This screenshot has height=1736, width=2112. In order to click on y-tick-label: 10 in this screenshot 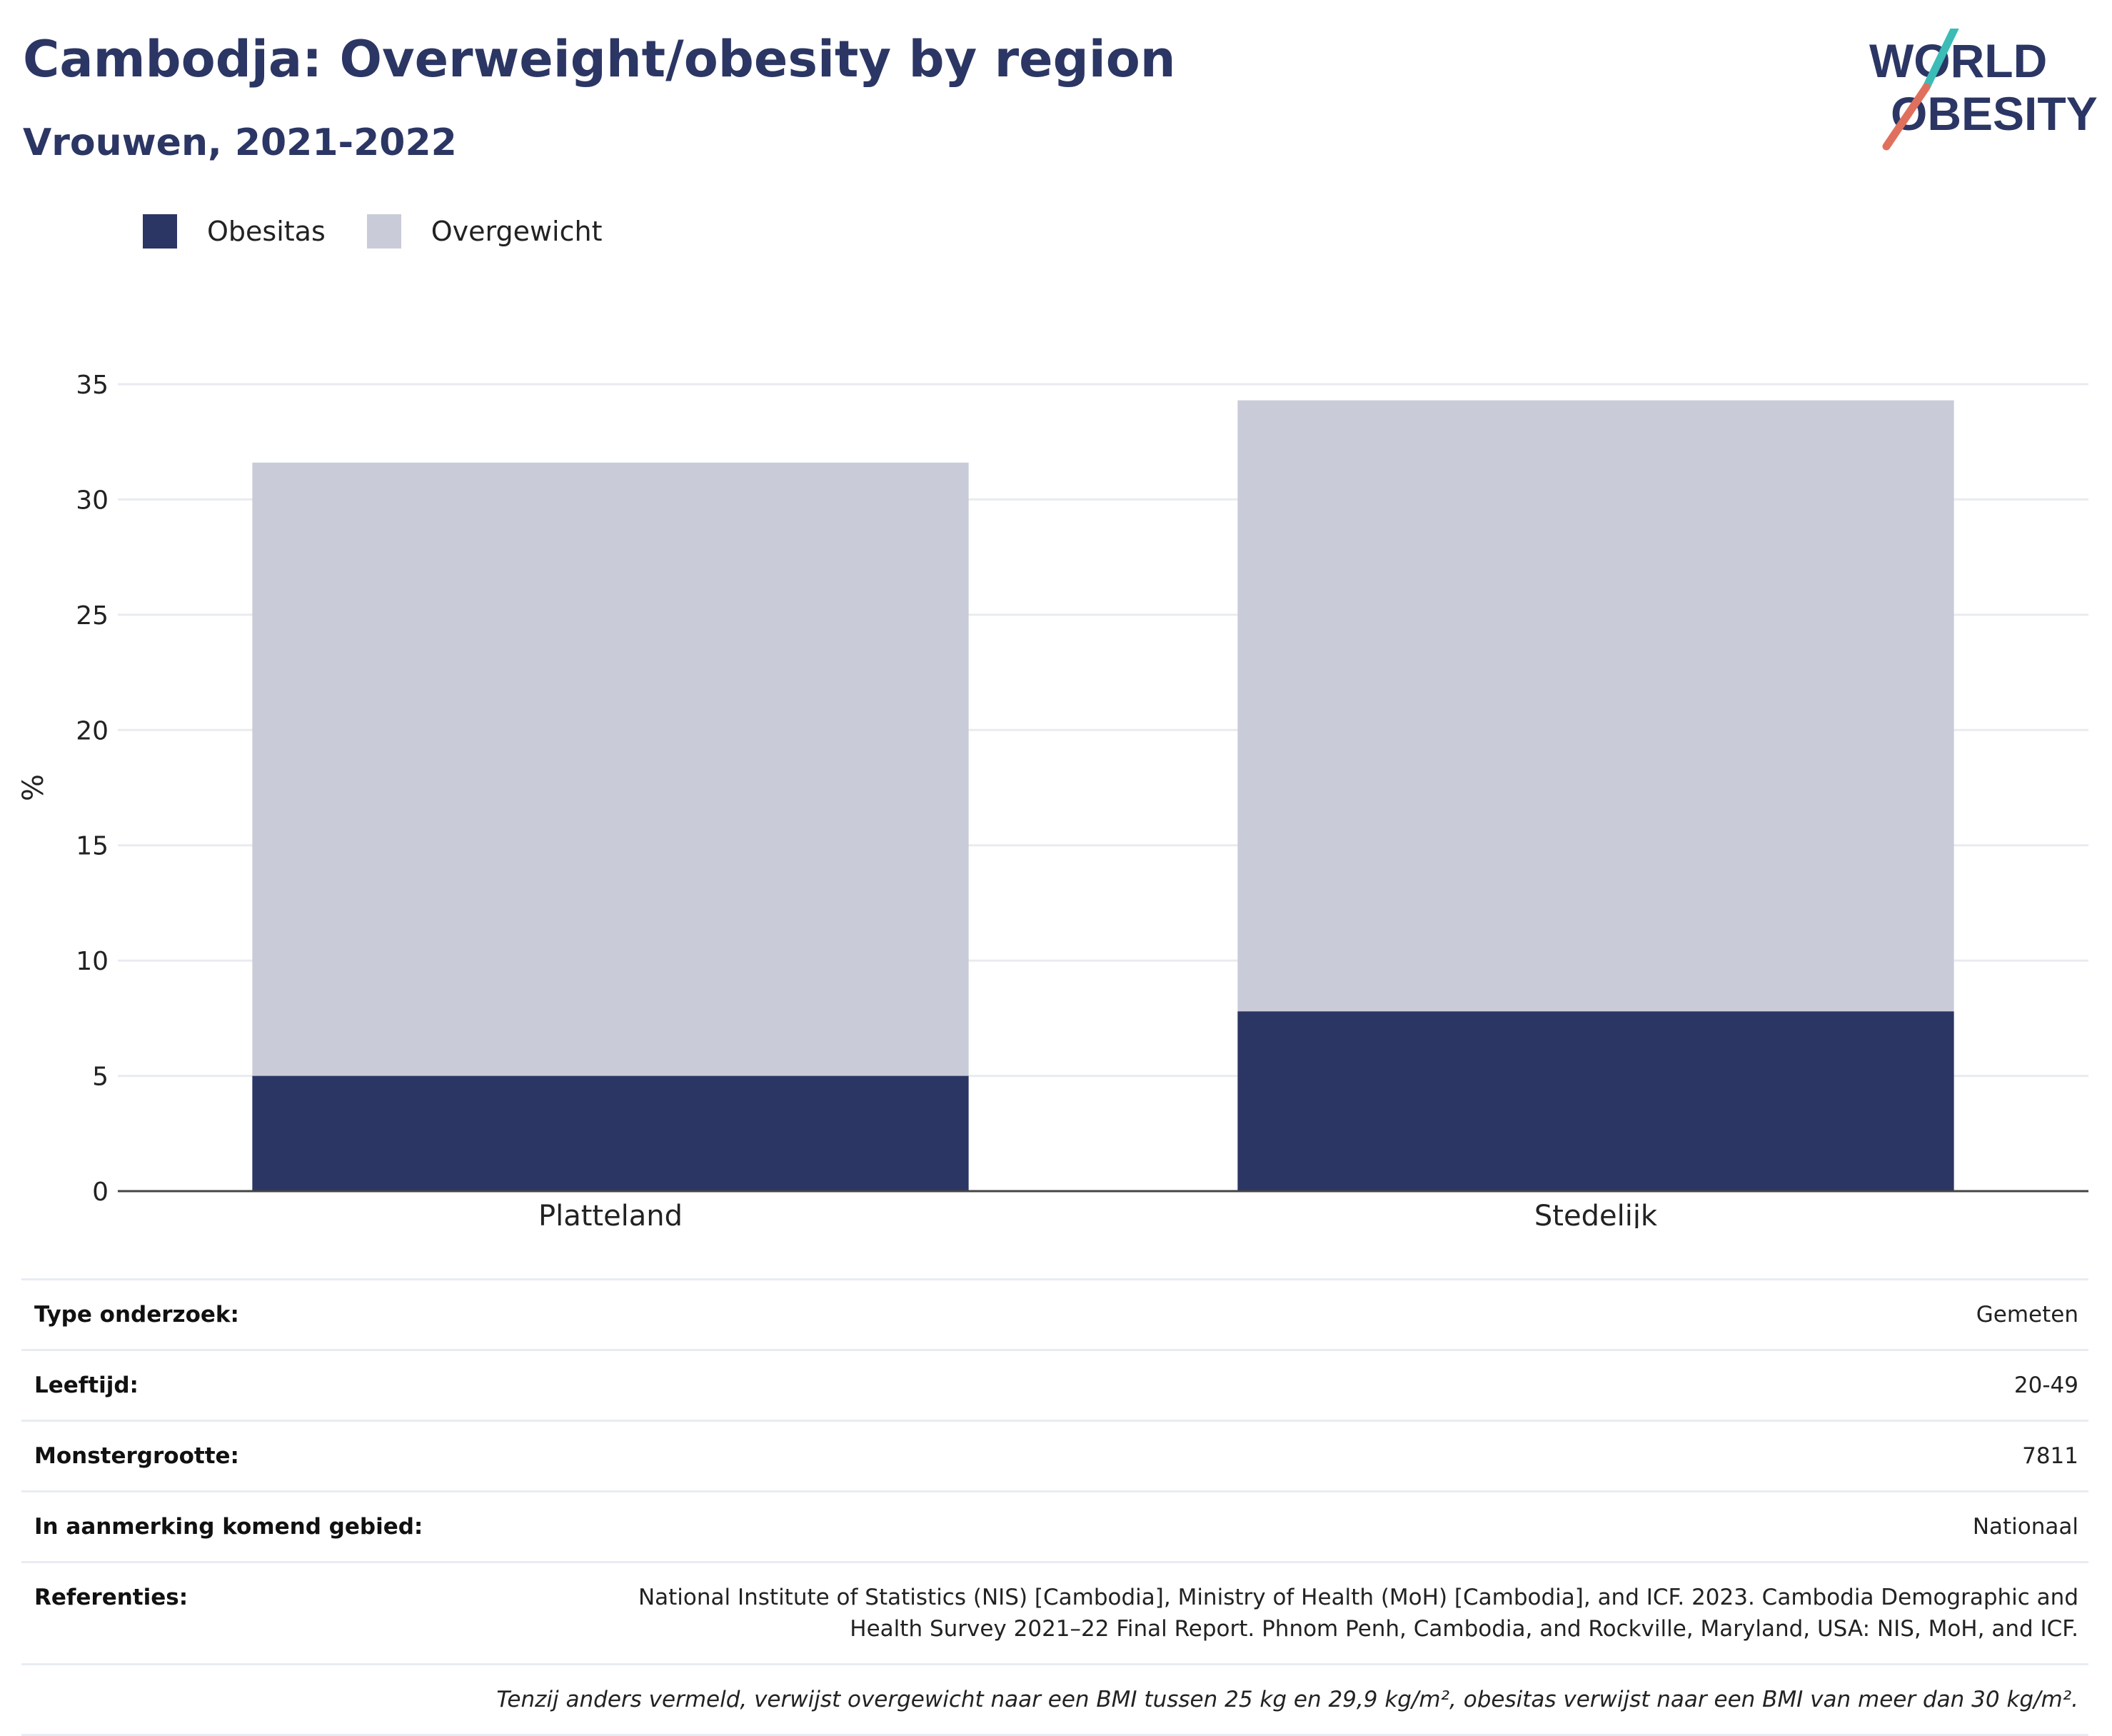, I will do `click(92, 961)`.